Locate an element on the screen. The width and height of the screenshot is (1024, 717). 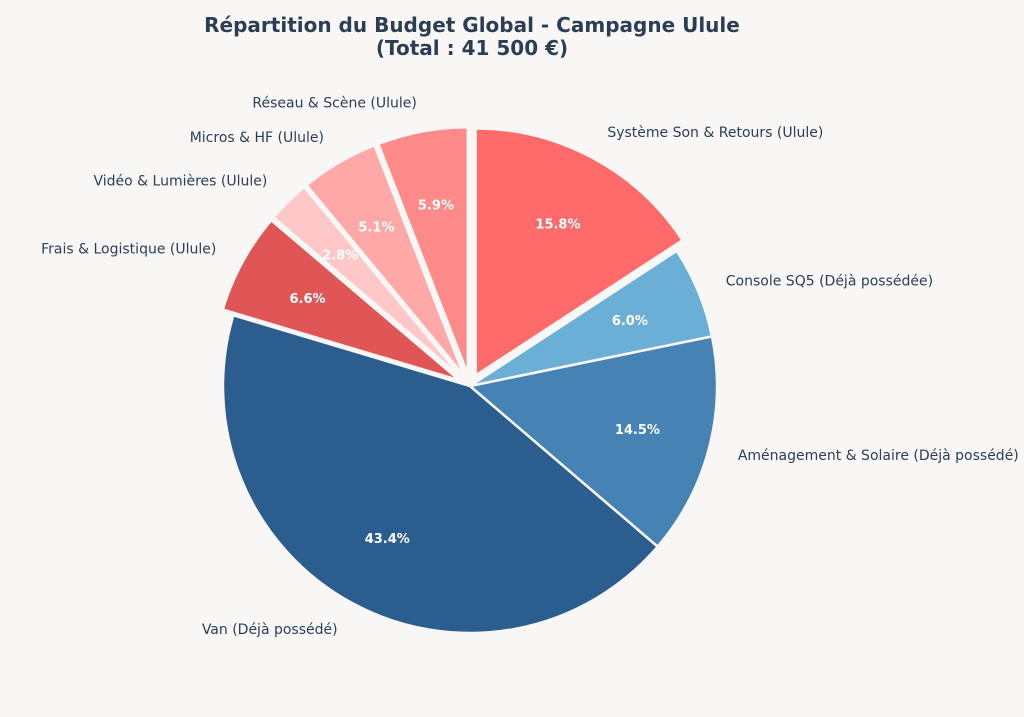
slice-label: Van (Déjà possédé) is located at coordinates (270, 630).